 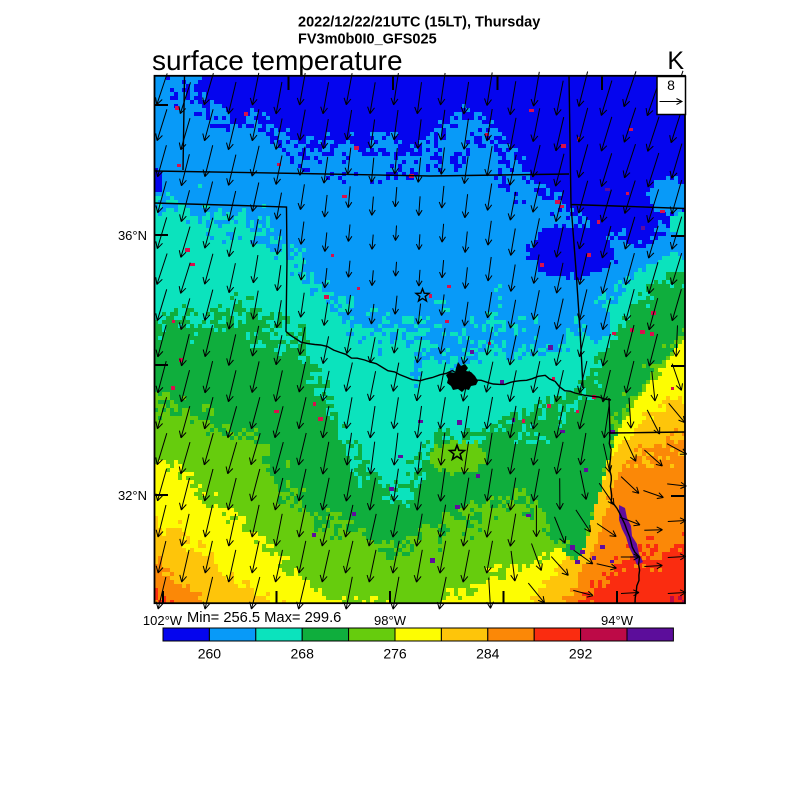 What do you see at coordinates (132, 235) in the screenshot?
I see `svg-text: 36°N` at bounding box center [132, 235].